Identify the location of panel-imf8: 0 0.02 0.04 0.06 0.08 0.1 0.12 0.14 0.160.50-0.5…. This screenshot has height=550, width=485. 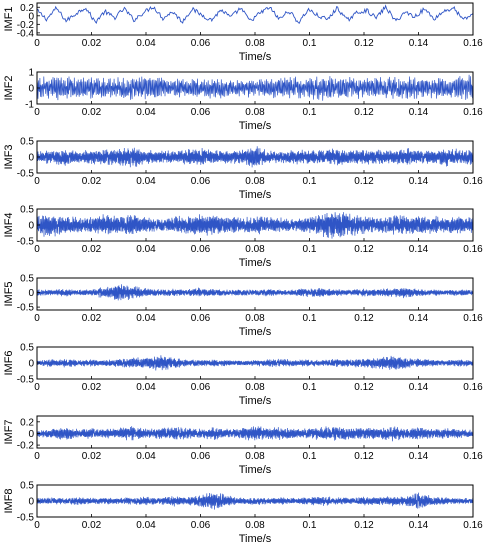
(243, 513).